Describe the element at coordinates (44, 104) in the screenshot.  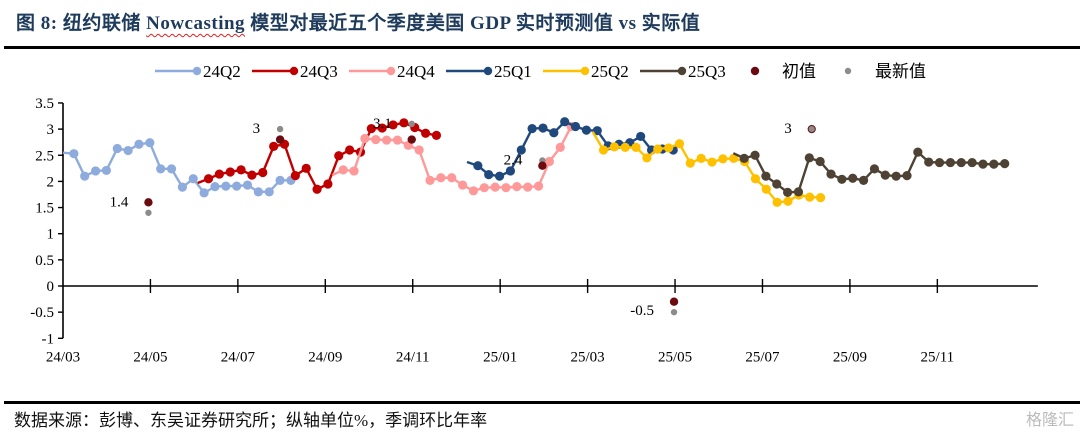
I see `y-tick-label: 3.5` at that location.